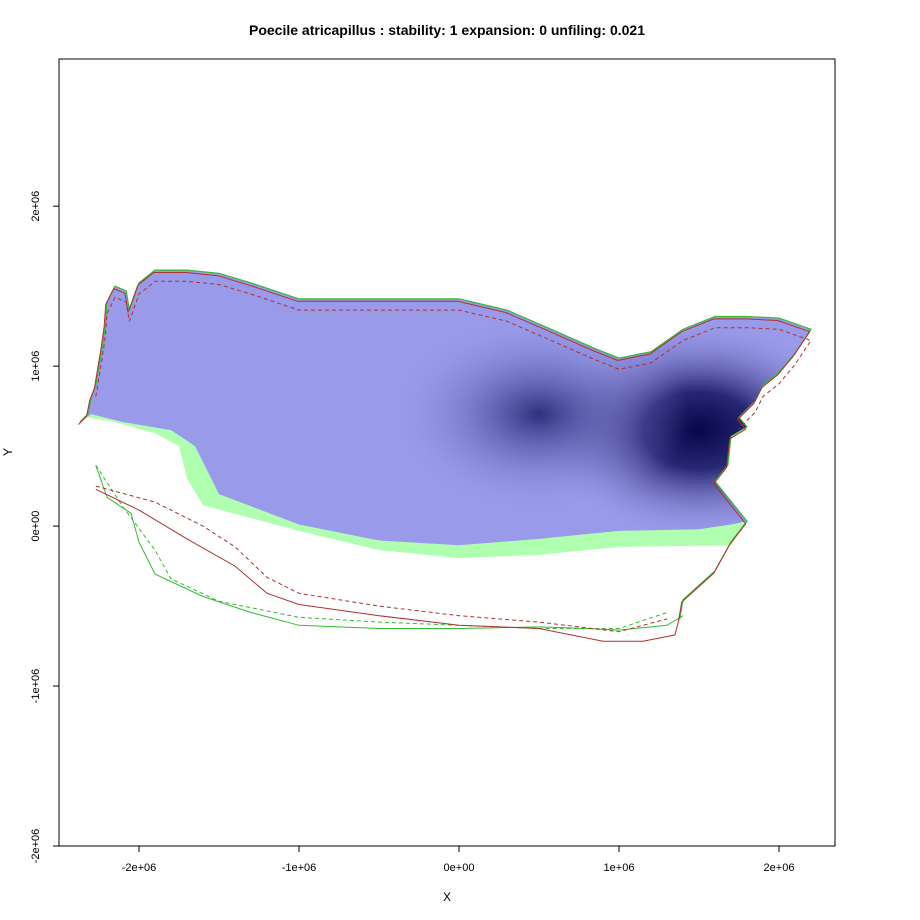 The image size is (920, 920). I want to click on y-tick-label: 0e+00, so click(36, 526).